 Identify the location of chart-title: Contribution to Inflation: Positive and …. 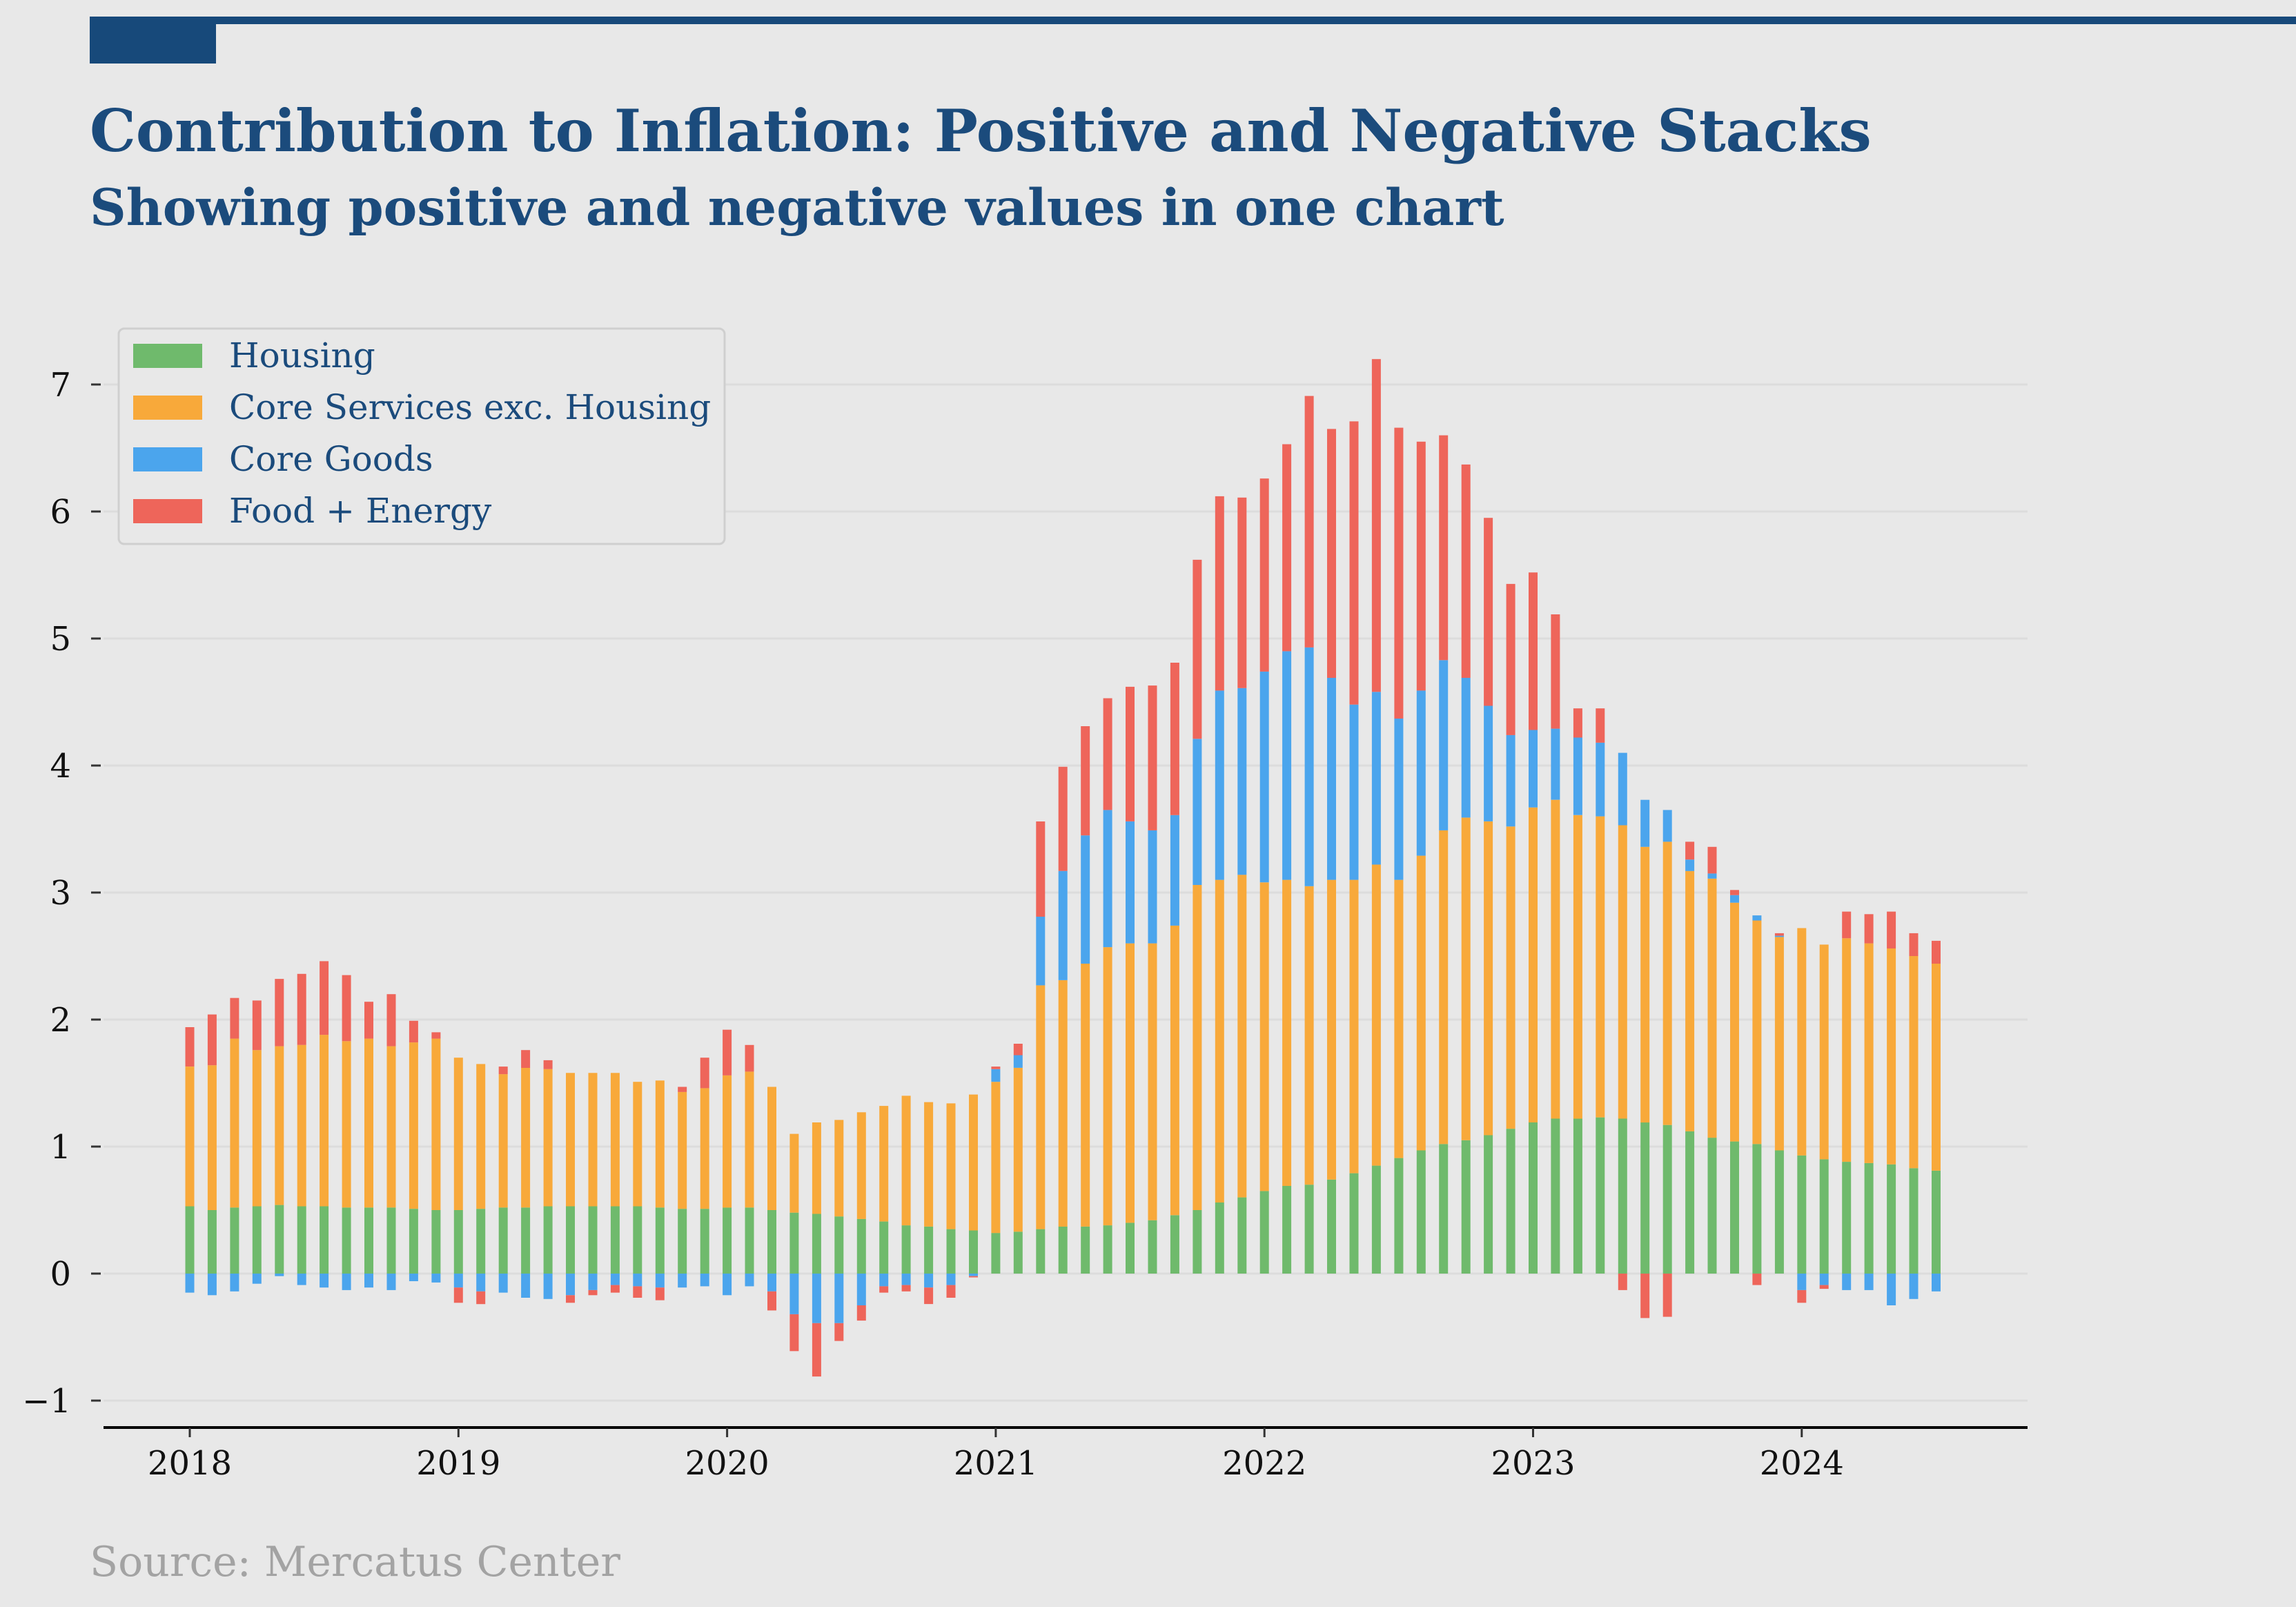
(981, 131).